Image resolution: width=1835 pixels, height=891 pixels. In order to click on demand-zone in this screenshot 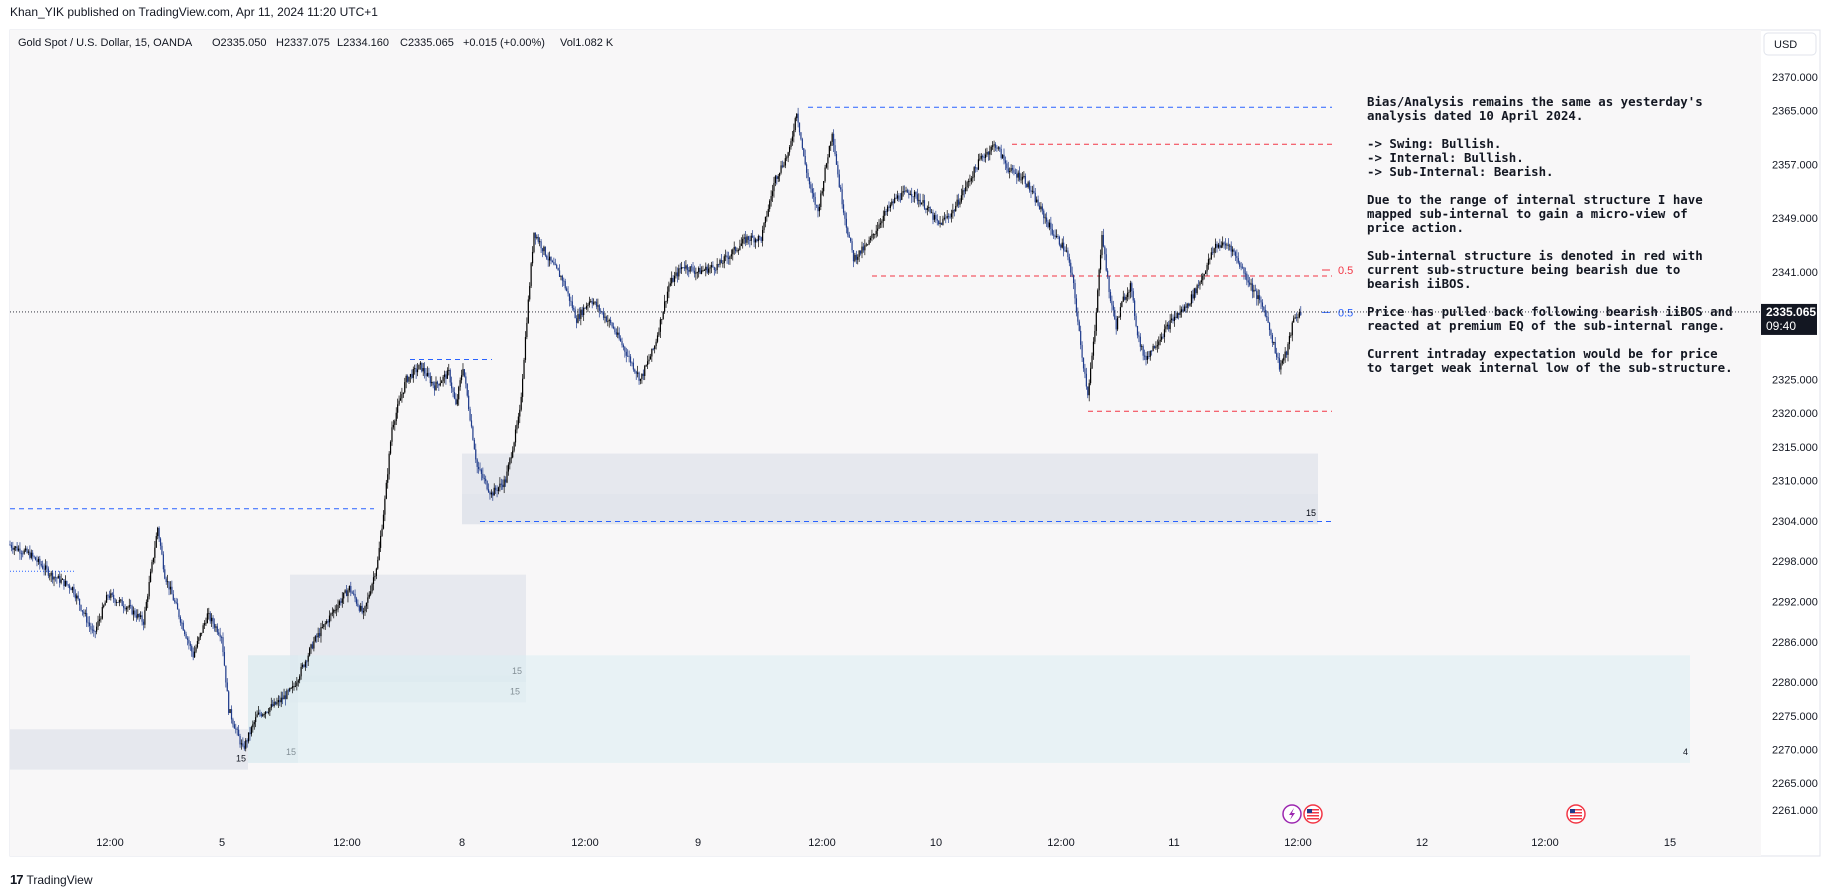, I will do `click(969, 709)`.